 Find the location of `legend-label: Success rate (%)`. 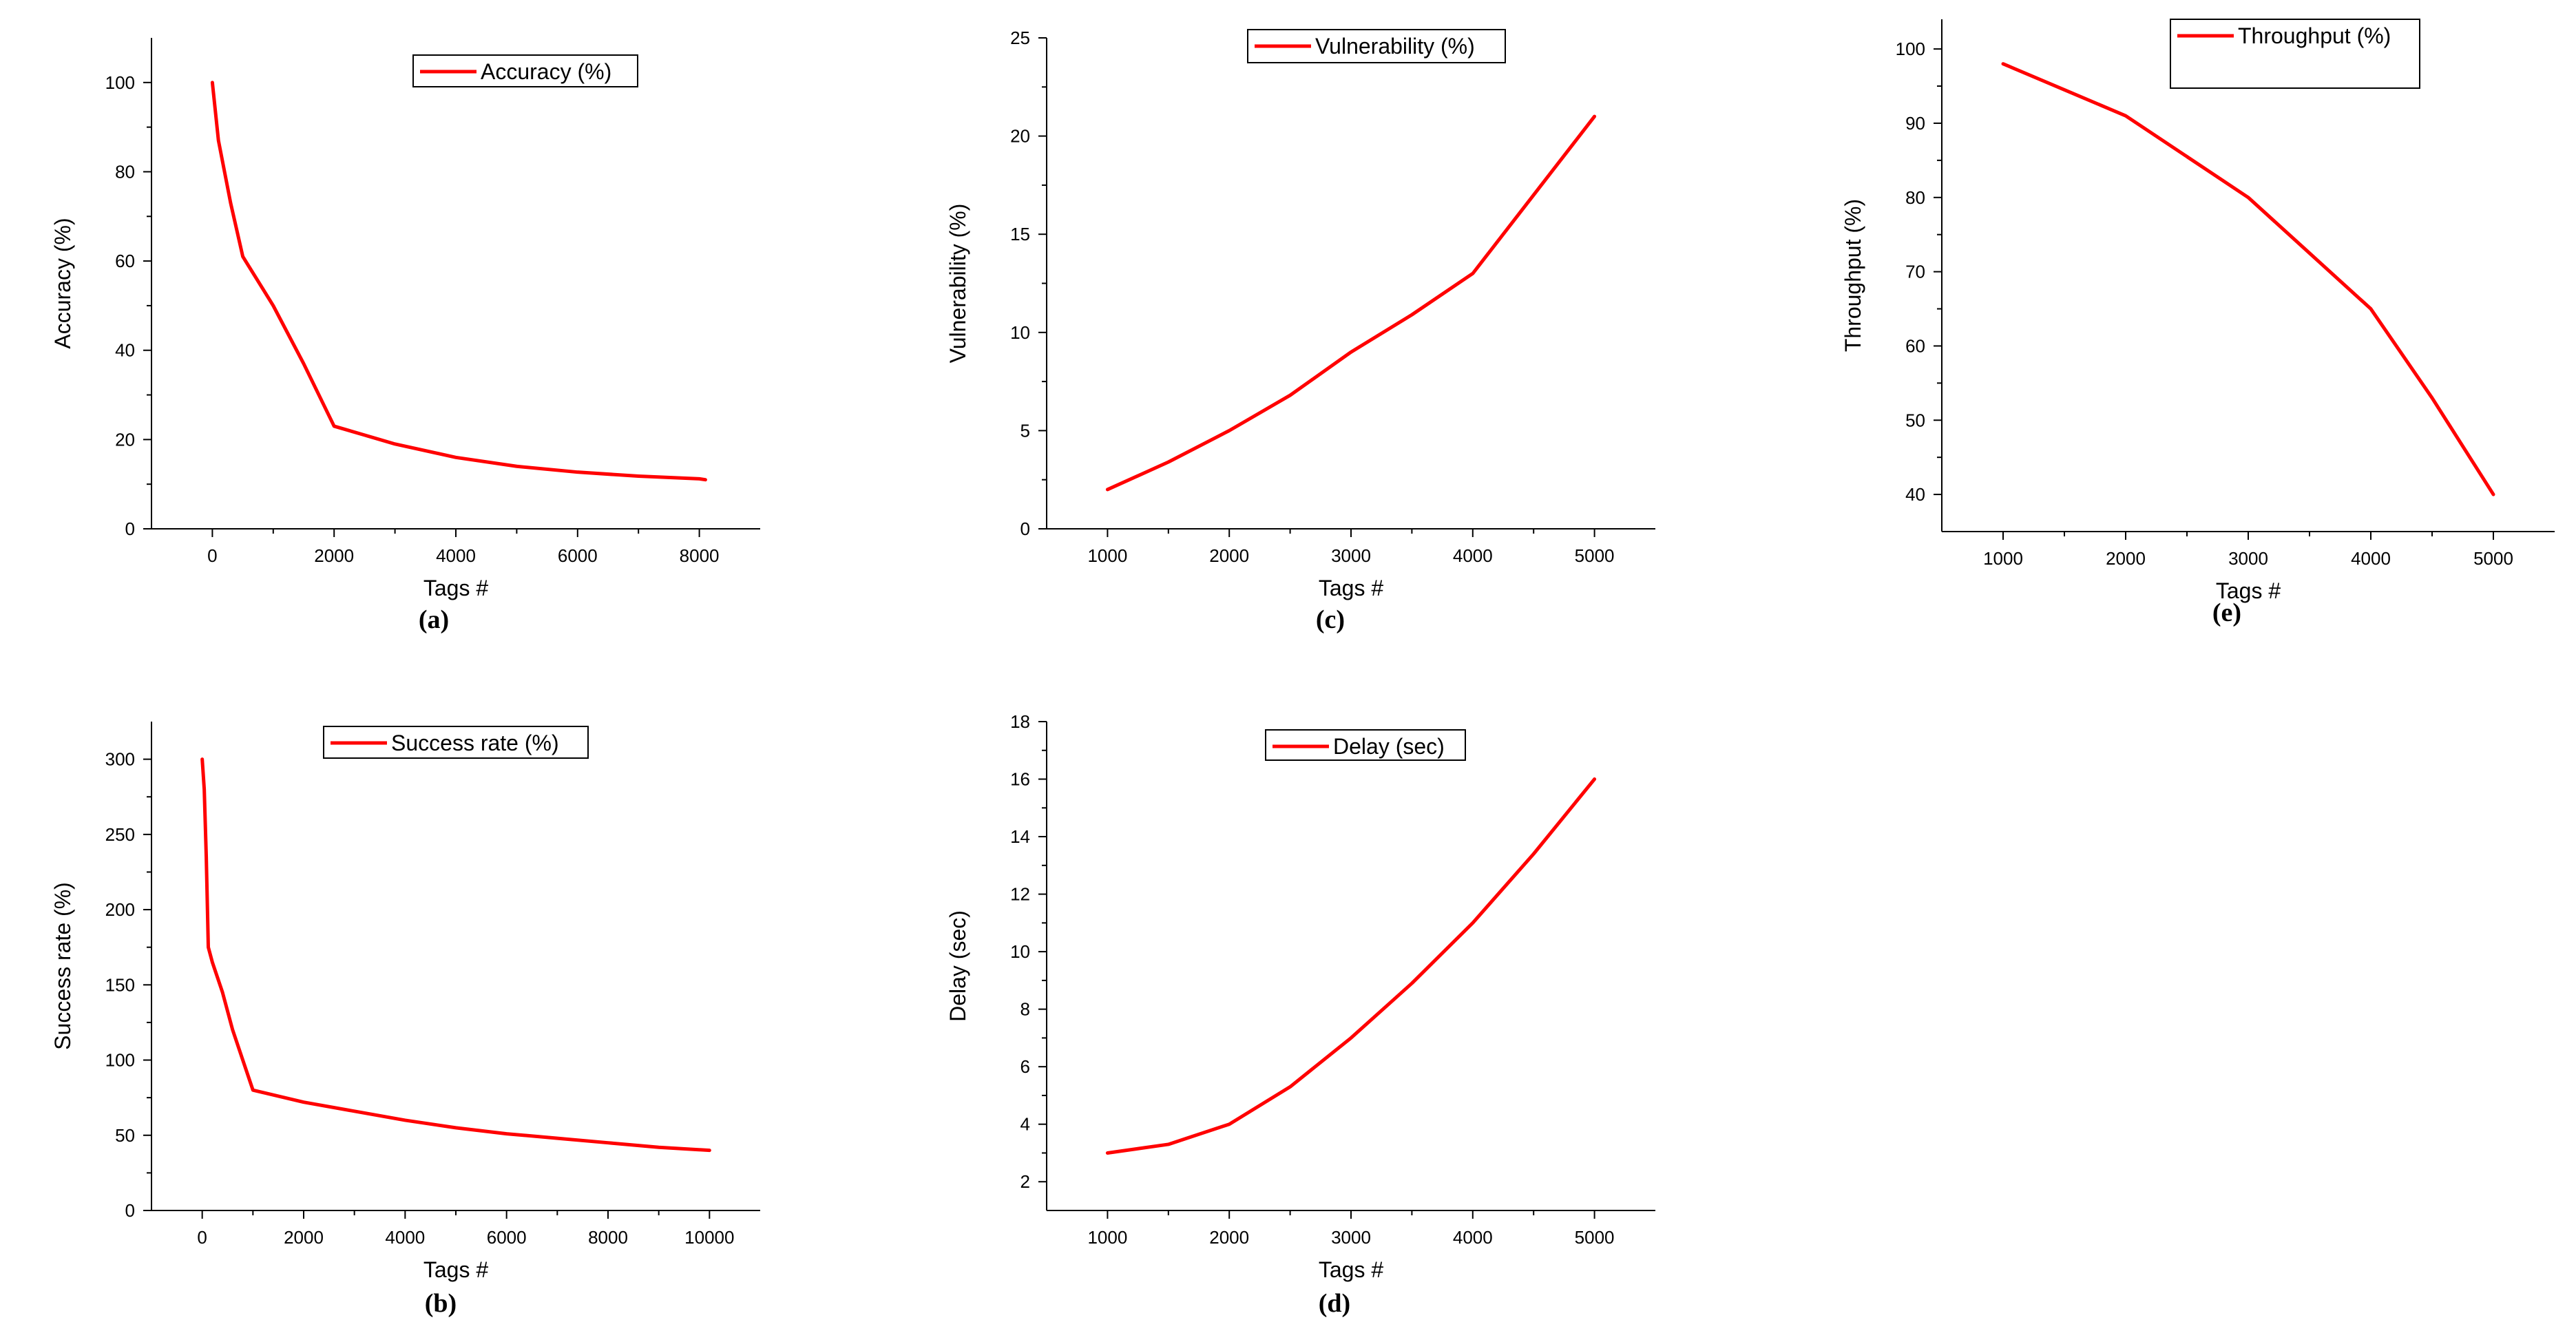

legend-label: Success rate (%) is located at coordinates (475, 743).